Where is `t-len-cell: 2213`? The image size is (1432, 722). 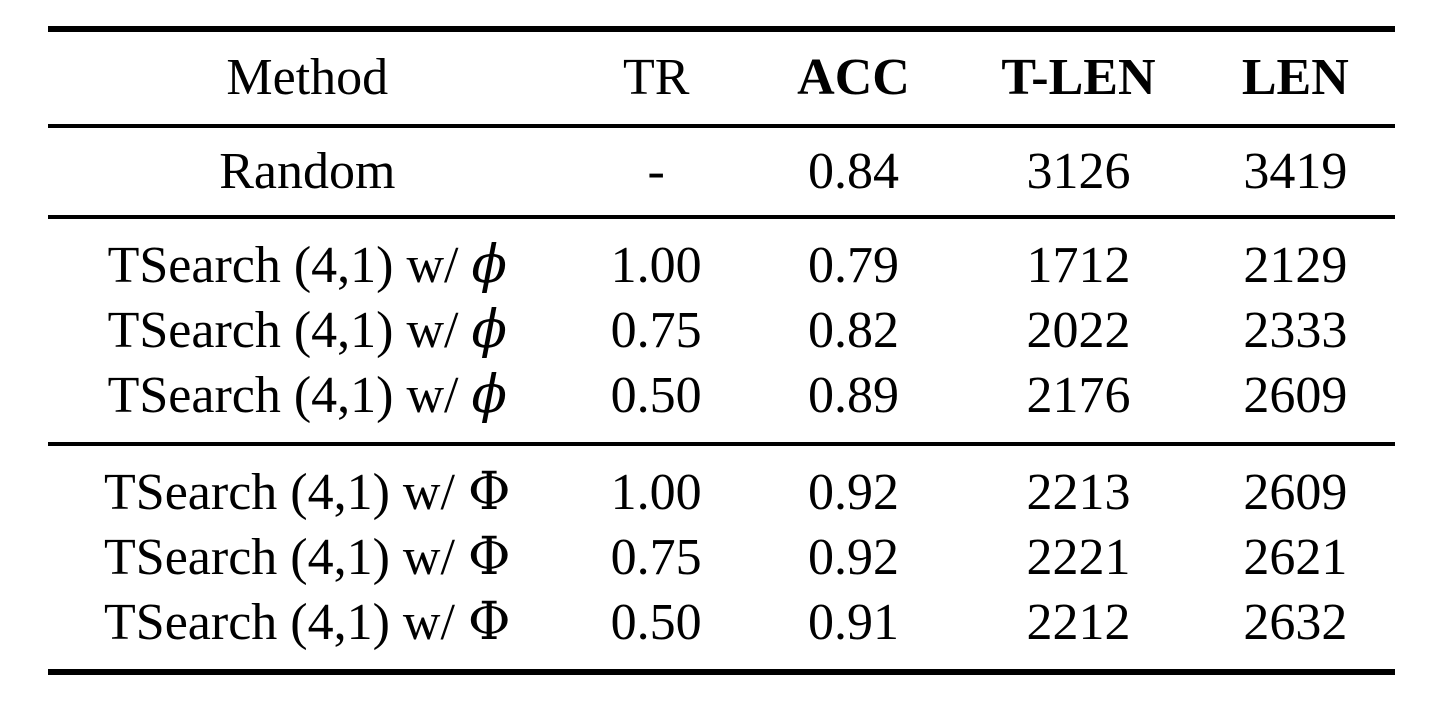 t-len-cell: 2213 is located at coordinates (1078, 492).